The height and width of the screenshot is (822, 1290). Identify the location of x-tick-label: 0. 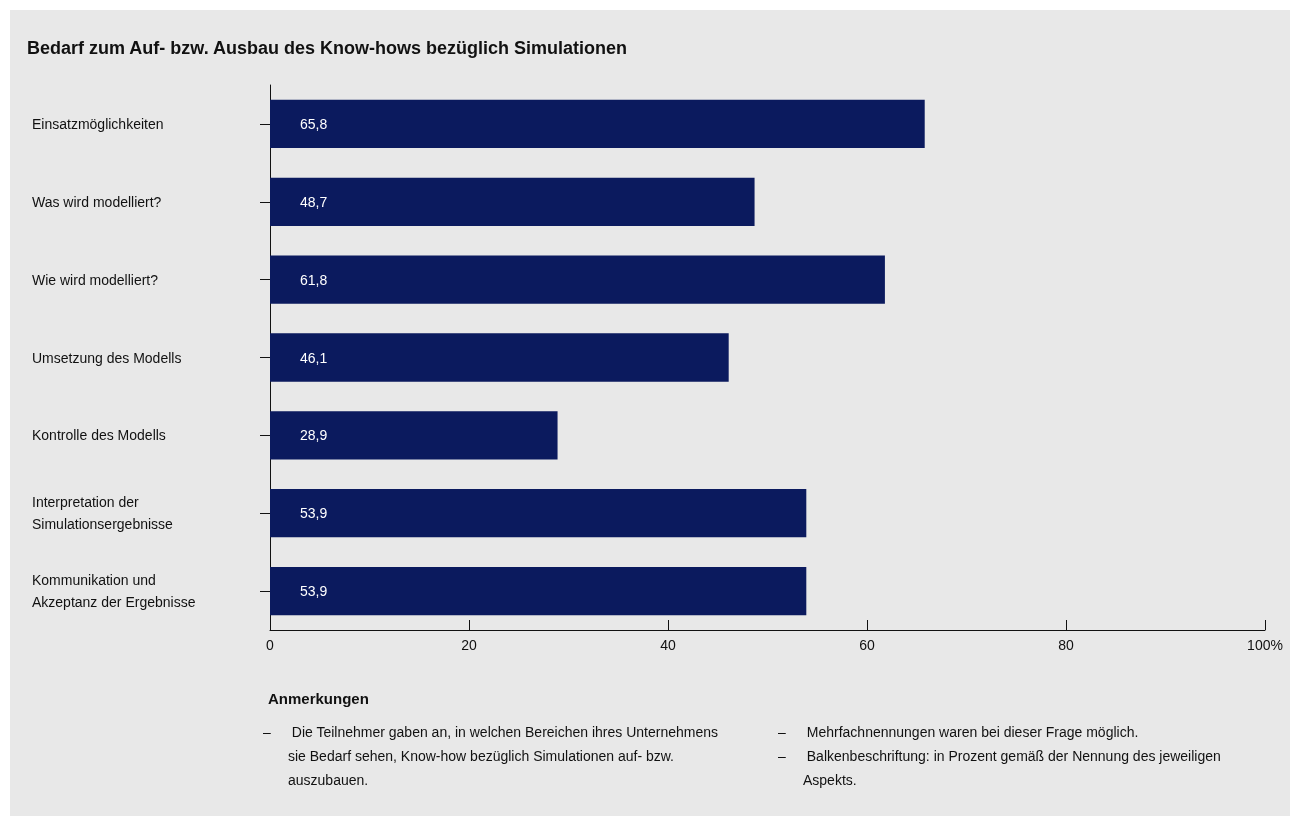
(270, 645).